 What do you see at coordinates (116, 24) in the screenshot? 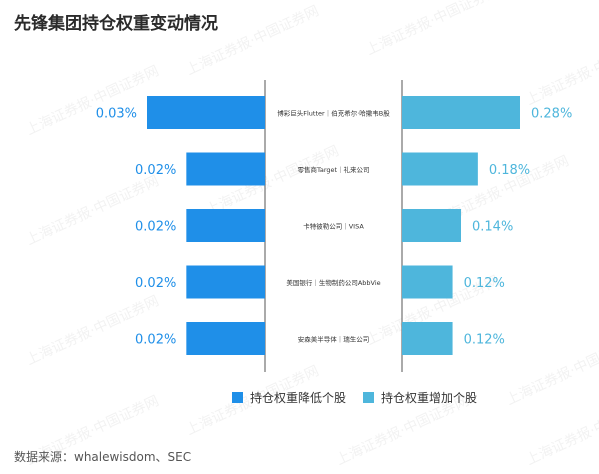
I see `chart-title: 先锋集团持仓权重变动情况` at bounding box center [116, 24].